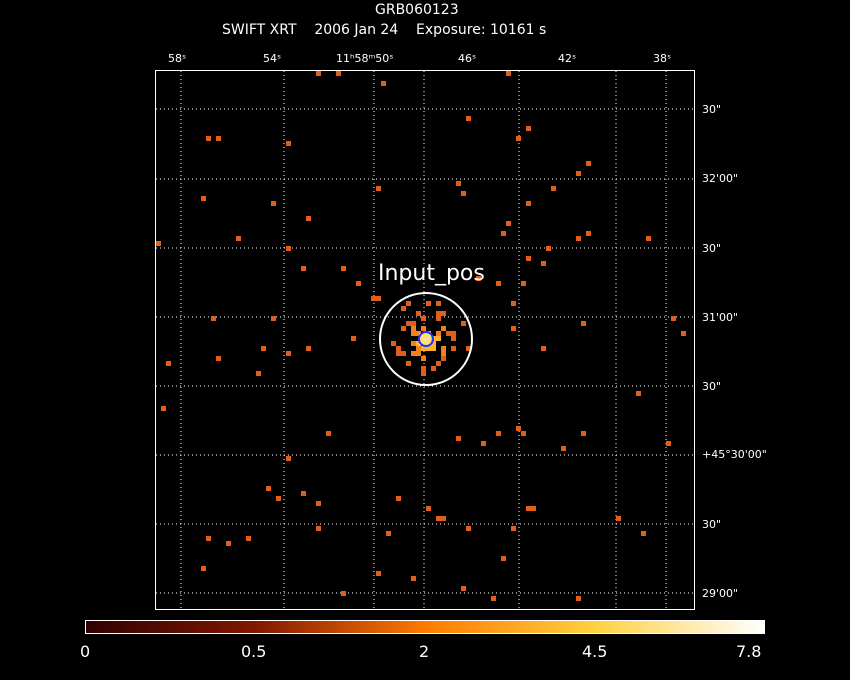 Image resolution: width=850 pixels, height=680 pixels. I want to click on colorbar, so click(425, 627).